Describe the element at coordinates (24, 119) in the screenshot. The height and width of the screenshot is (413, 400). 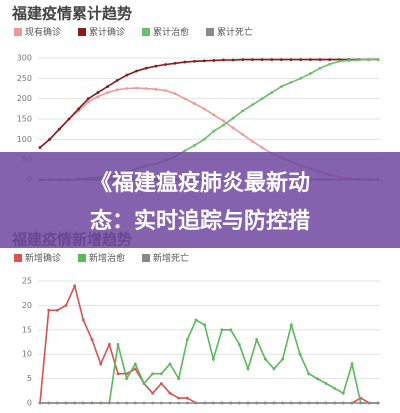
I see `y-tick-label: 150` at that location.